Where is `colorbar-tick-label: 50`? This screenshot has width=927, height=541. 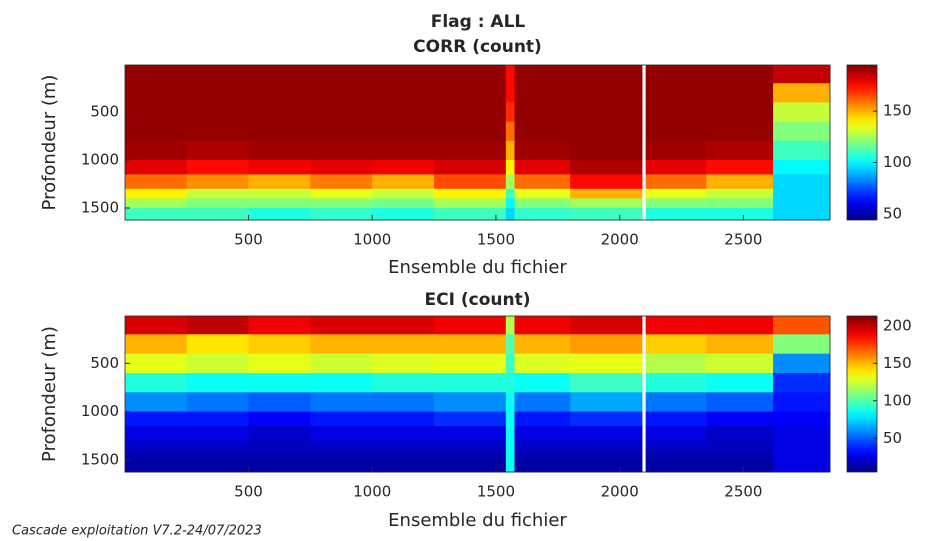
colorbar-tick-label: 50 is located at coordinates (892, 213).